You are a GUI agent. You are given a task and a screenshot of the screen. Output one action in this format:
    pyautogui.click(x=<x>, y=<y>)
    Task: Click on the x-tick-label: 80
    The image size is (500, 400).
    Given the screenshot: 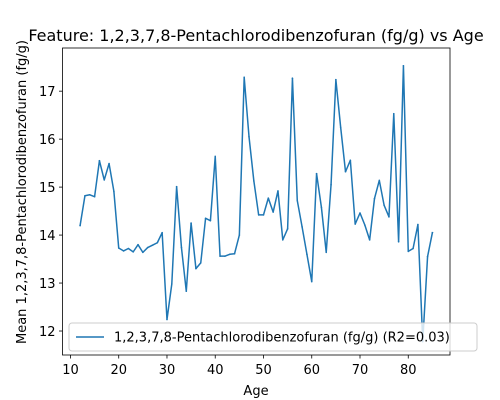 What is the action you would take?
    pyautogui.click(x=408, y=370)
    